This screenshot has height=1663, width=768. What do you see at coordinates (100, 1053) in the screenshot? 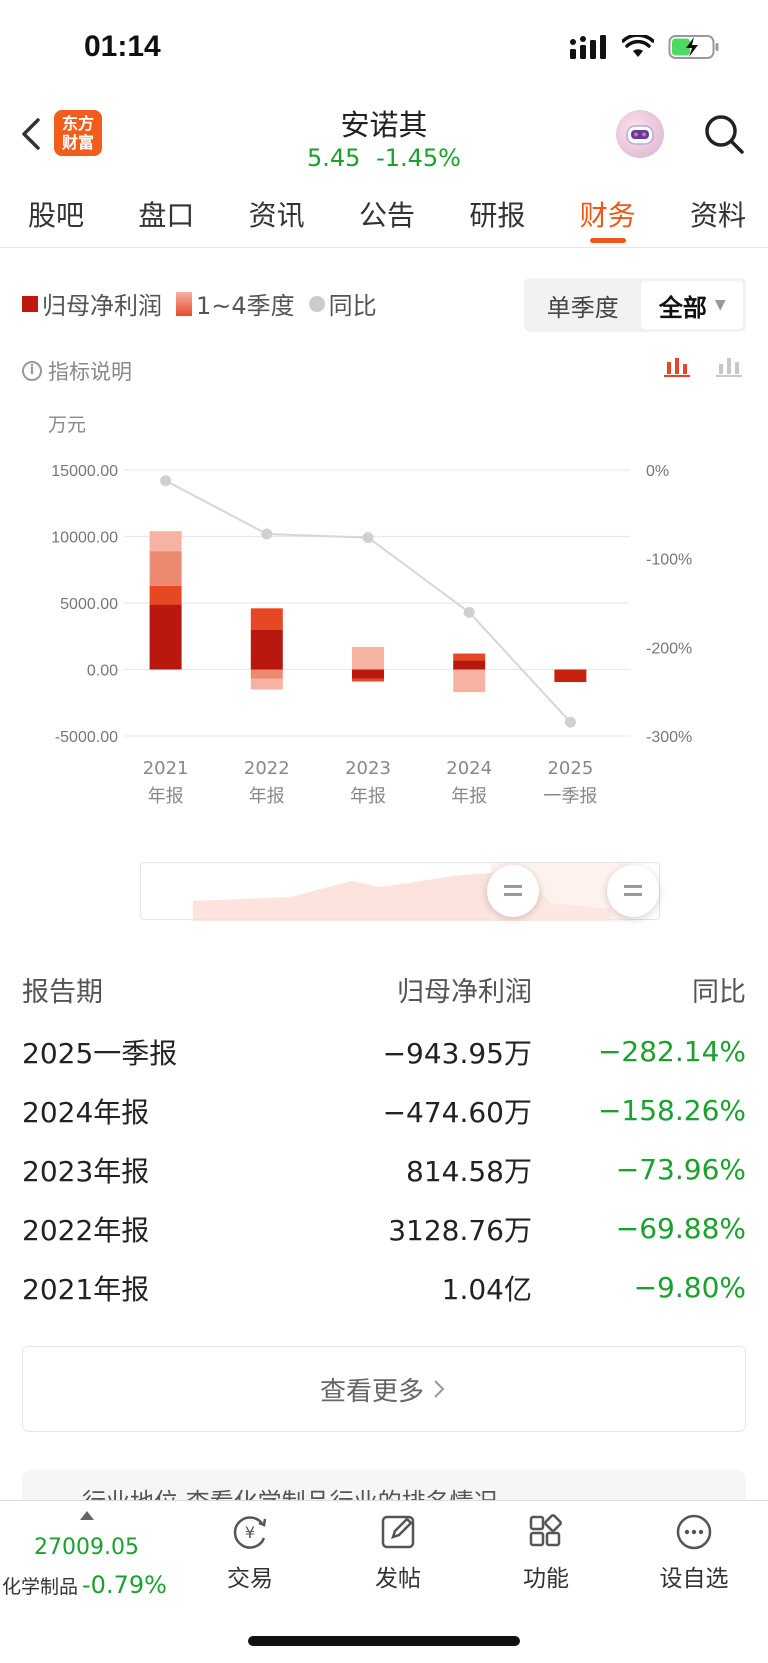
I see `row-period: 2025一季报` at bounding box center [100, 1053].